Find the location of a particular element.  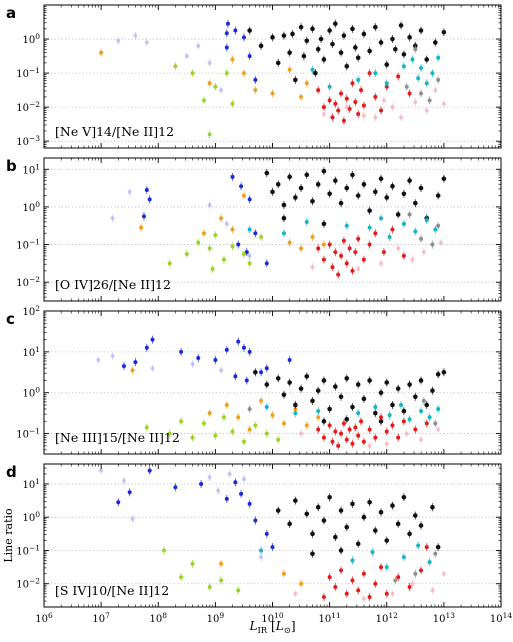

x-tick-label: 109 is located at coordinates (216, 618).